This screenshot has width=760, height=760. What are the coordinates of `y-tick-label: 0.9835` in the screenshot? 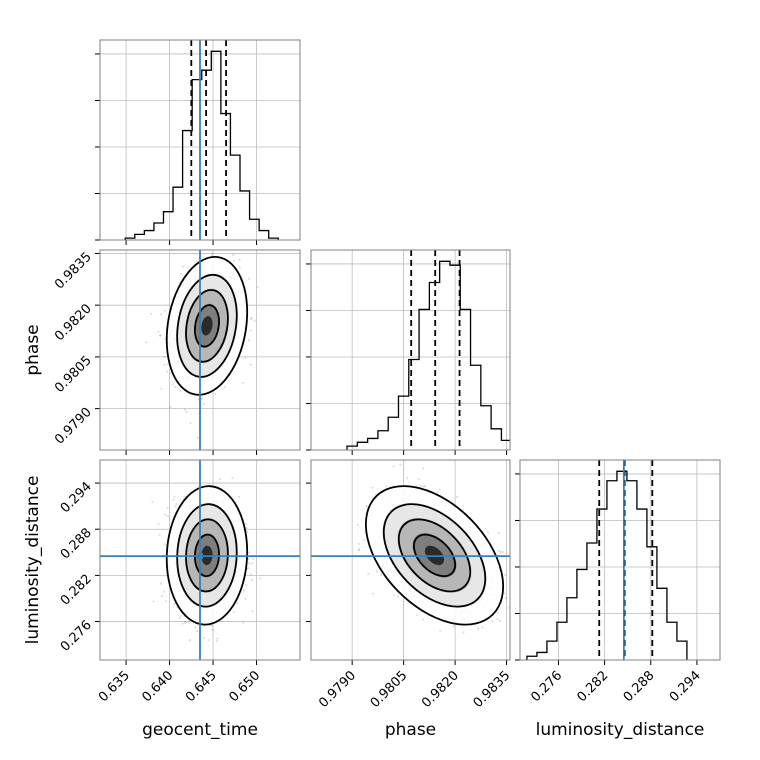 It's located at (73, 271).